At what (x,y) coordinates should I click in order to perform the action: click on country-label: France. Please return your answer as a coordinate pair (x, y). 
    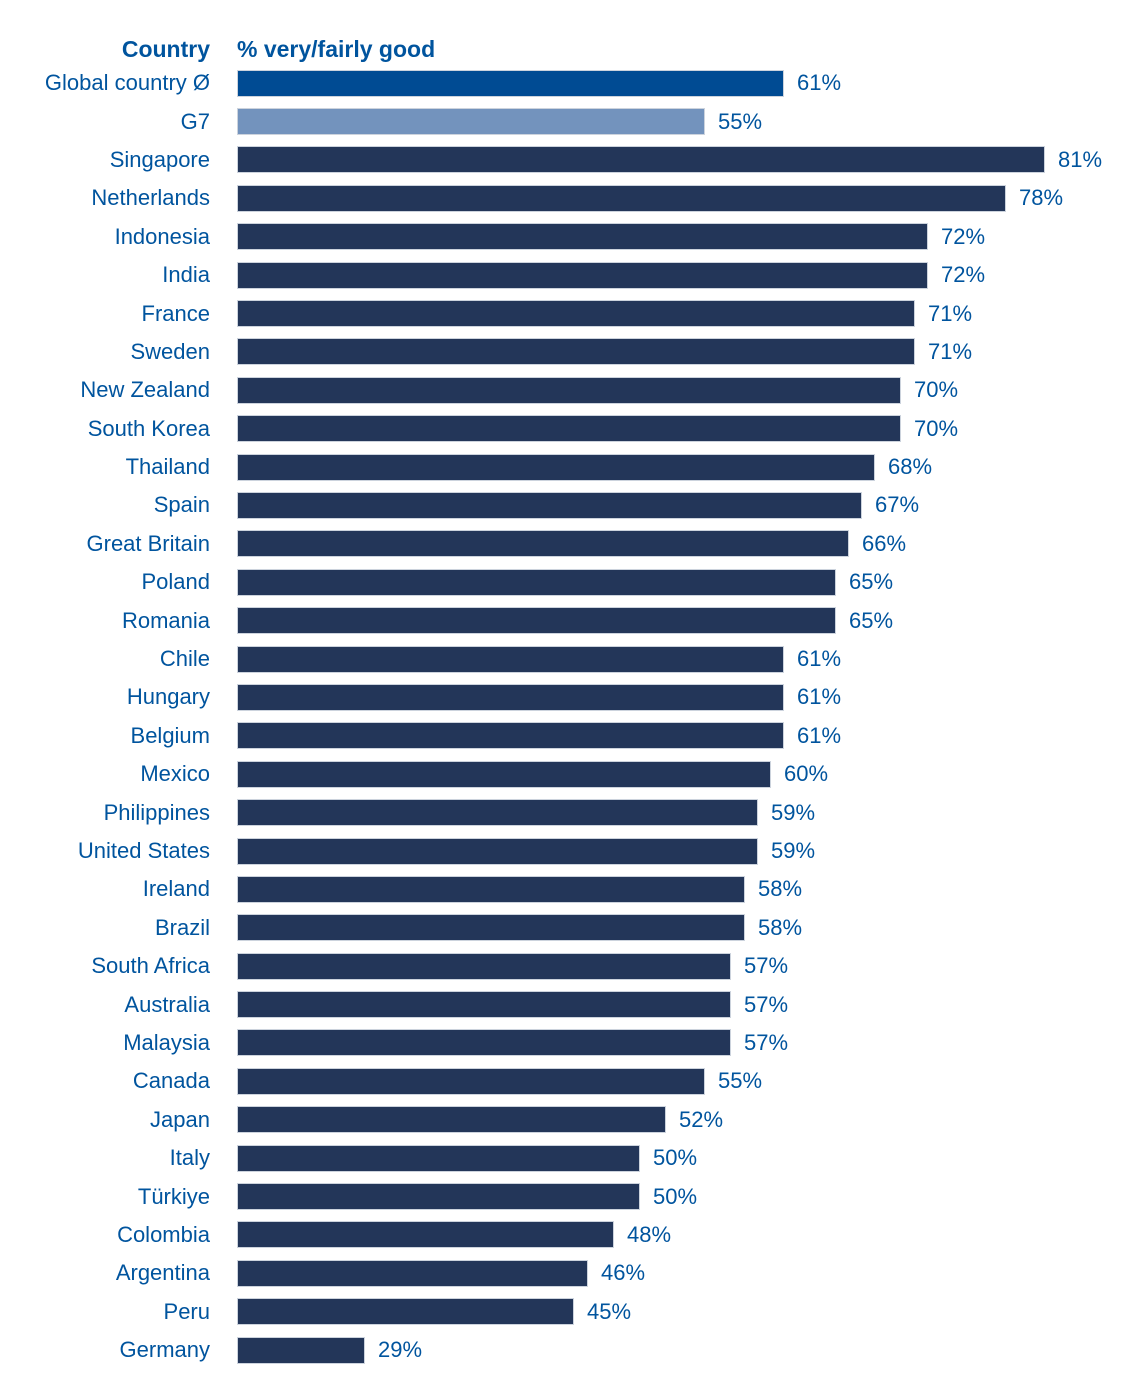
    Looking at the image, I should click on (175, 313).